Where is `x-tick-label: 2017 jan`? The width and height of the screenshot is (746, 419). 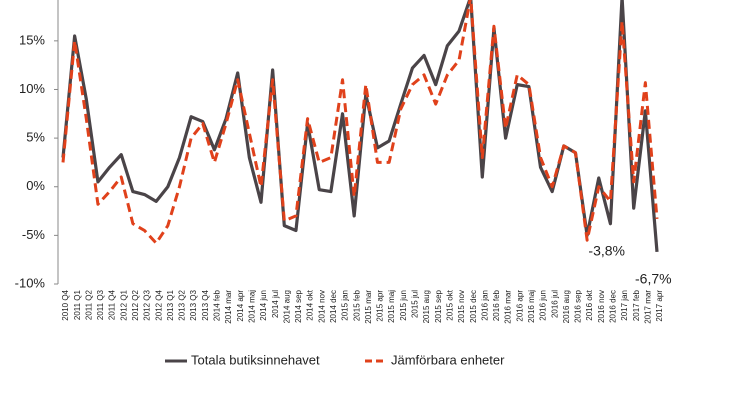
x-tick-label: 2017 jan is located at coordinates (624, 305).